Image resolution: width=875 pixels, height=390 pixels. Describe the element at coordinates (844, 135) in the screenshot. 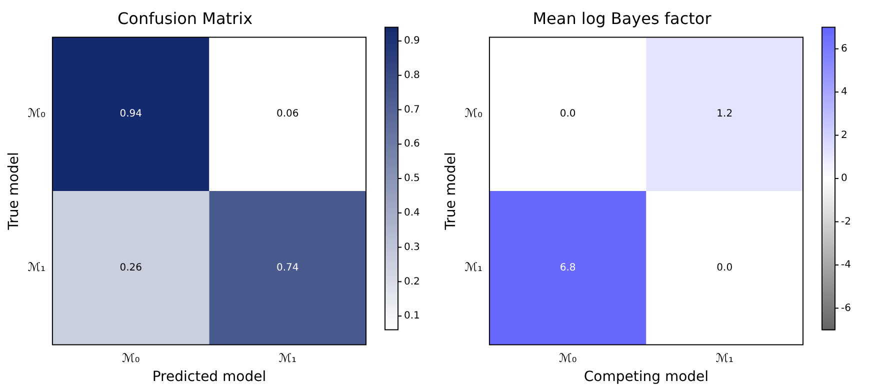

I see `color-bar-label: 2` at that location.